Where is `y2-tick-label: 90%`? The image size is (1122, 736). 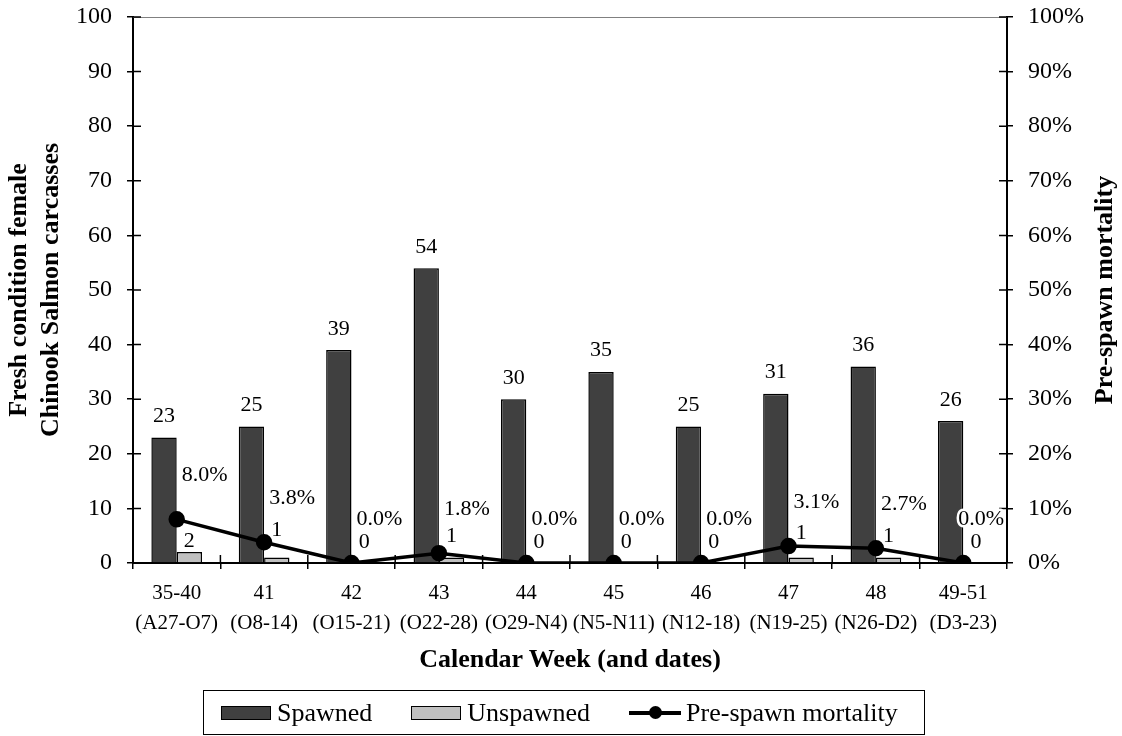
y2-tick-label: 90% is located at coordinates (1050, 69).